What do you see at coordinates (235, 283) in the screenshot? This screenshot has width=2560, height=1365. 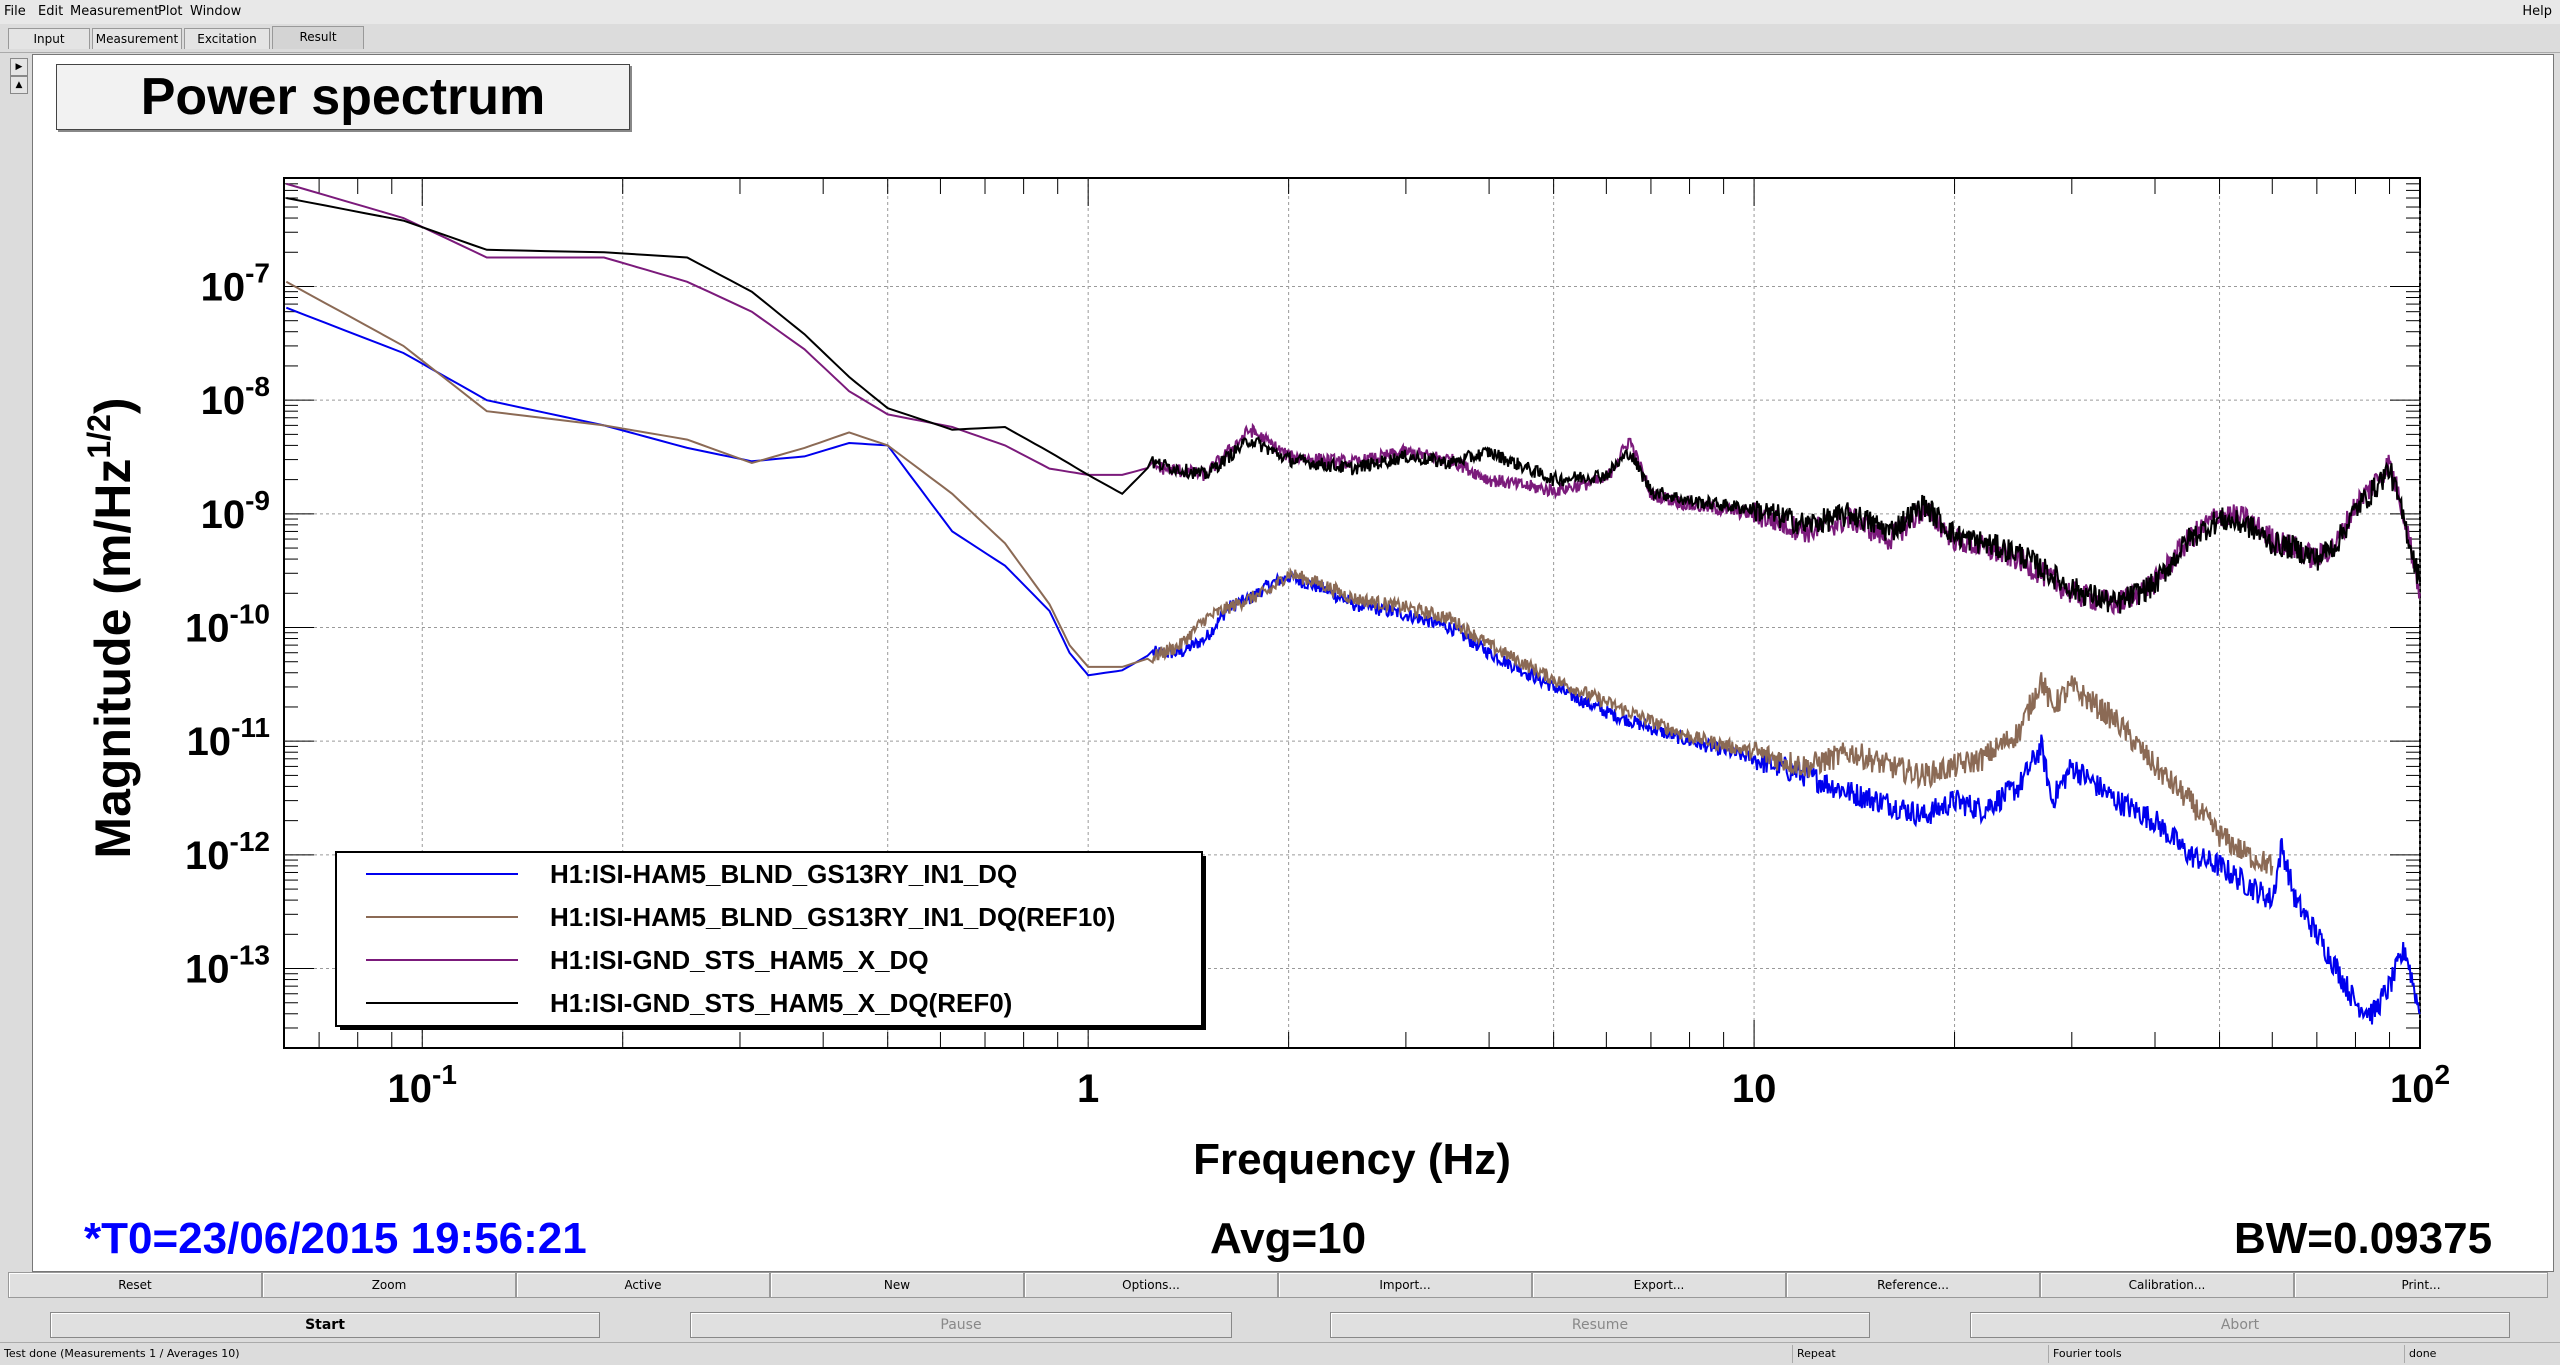 I see `y-tick-label: 10⁻⁷` at bounding box center [235, 283].